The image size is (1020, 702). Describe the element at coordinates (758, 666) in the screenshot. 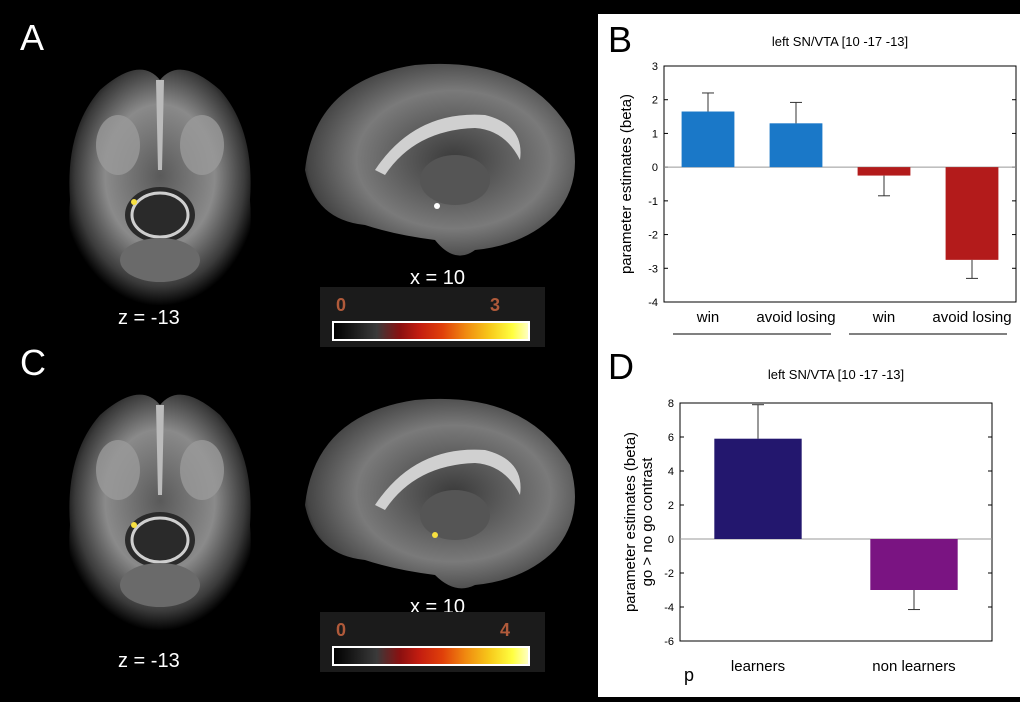

I see `x-category-label: learners` at that location.